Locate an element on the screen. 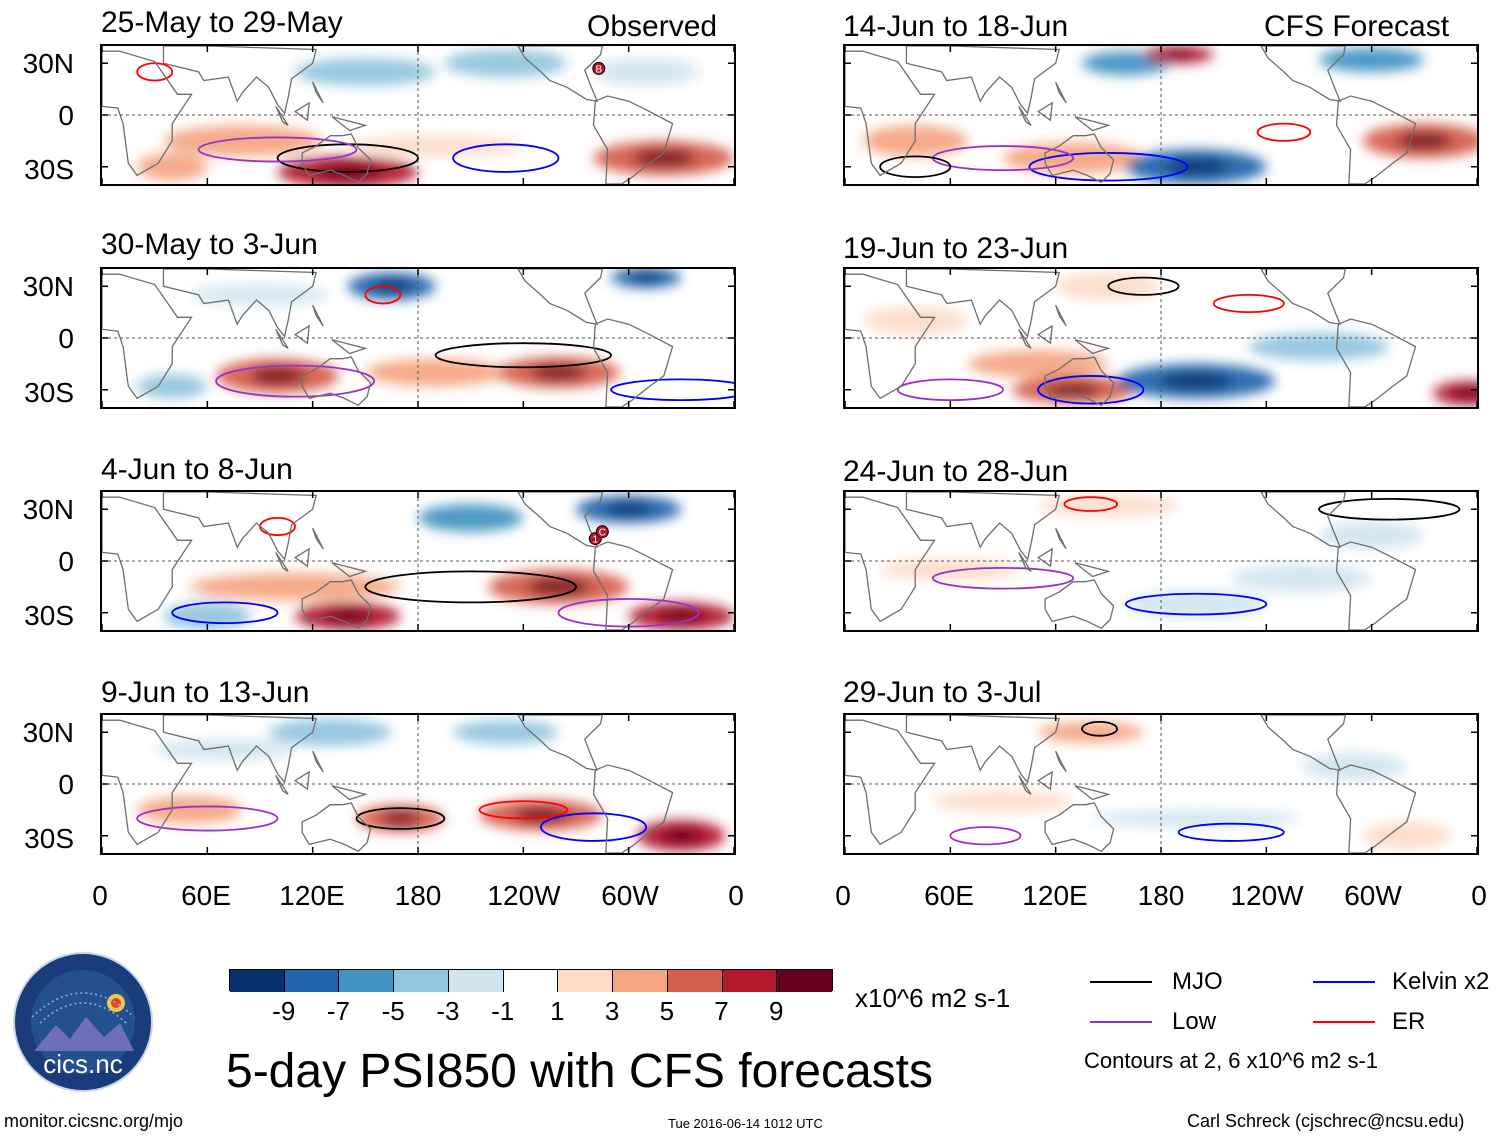  colorbar-tick-label: -7 is located at coordinates (338, 1011).